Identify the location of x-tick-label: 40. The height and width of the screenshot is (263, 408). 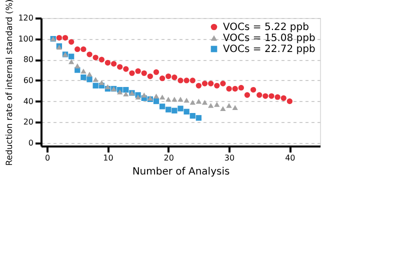
(290, 158).